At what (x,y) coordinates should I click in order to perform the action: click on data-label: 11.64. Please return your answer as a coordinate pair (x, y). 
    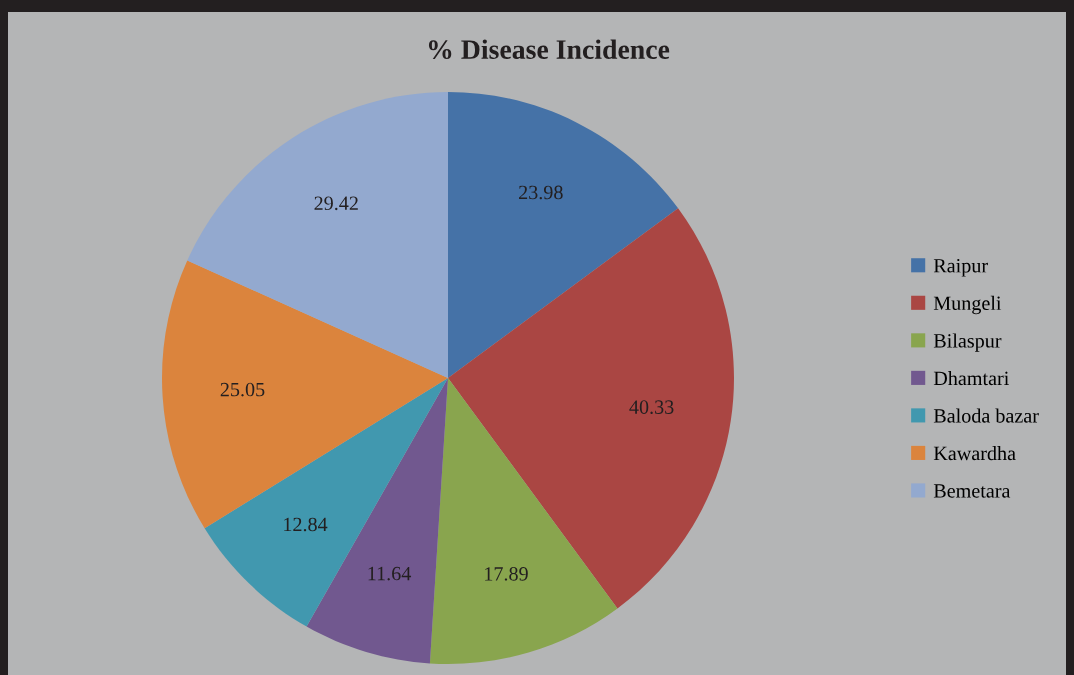
    Looking at the image, I should click on (390, 573).